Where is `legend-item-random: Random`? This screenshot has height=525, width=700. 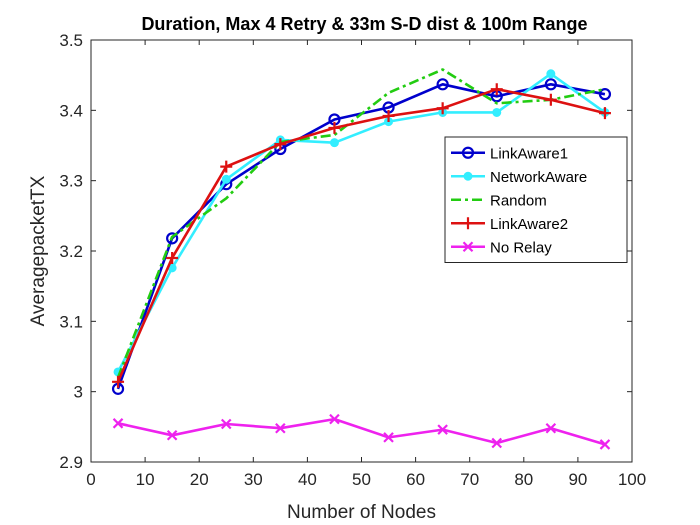
legend-item-random: Random is located at coordinates (499, 200).